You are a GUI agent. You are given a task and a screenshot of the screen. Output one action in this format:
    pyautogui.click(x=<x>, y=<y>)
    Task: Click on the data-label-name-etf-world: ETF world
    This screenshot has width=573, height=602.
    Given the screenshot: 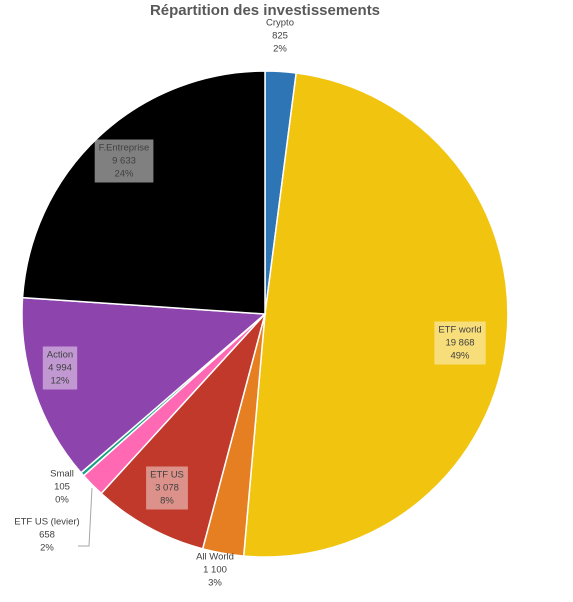 What is the action you would take?
    pyautogui.click(x=459, y=330)
    